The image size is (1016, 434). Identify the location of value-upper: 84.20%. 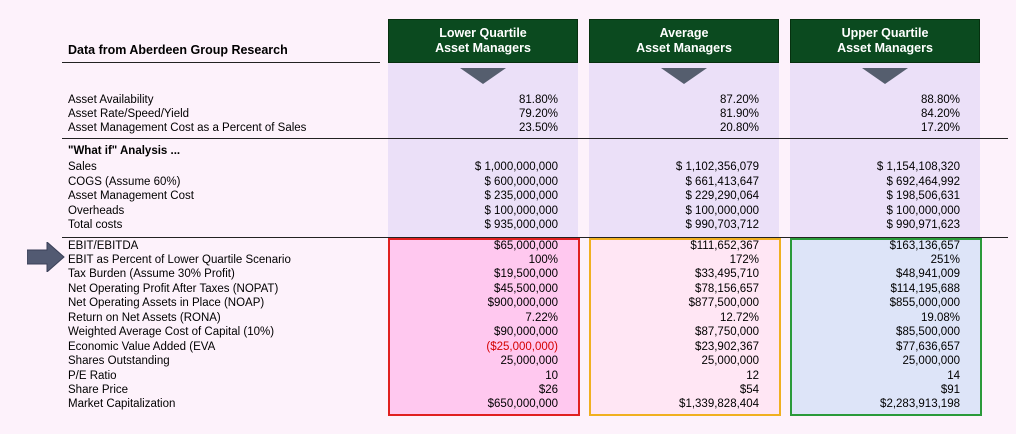
(940, 114).